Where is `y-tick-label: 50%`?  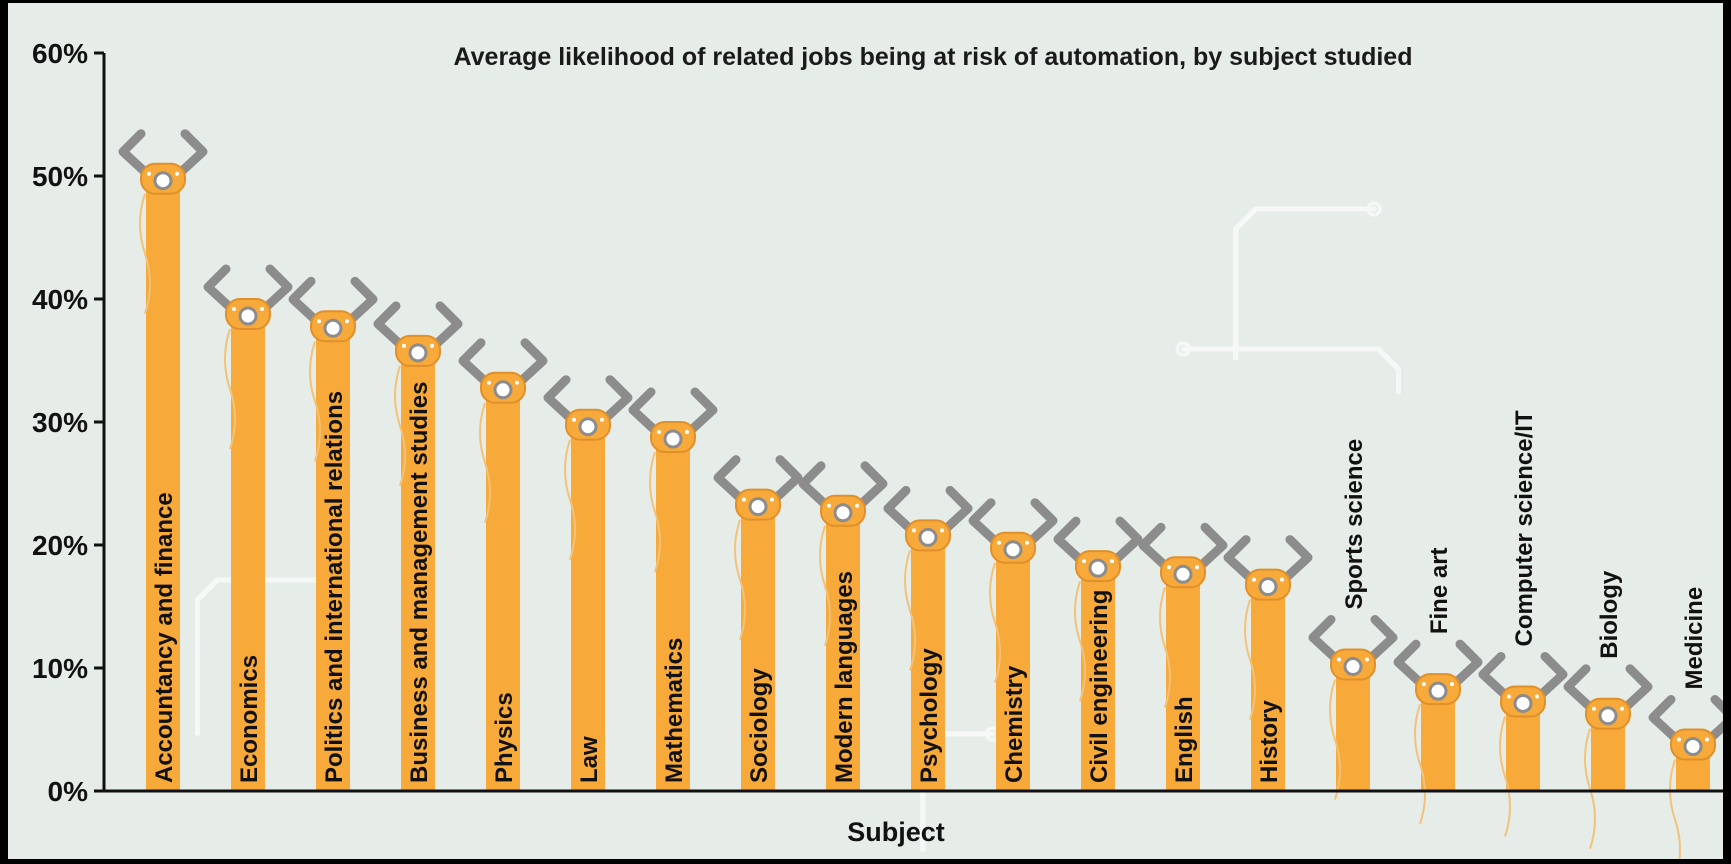
y-tick-label: 50% is located at coordinates (60, 176).